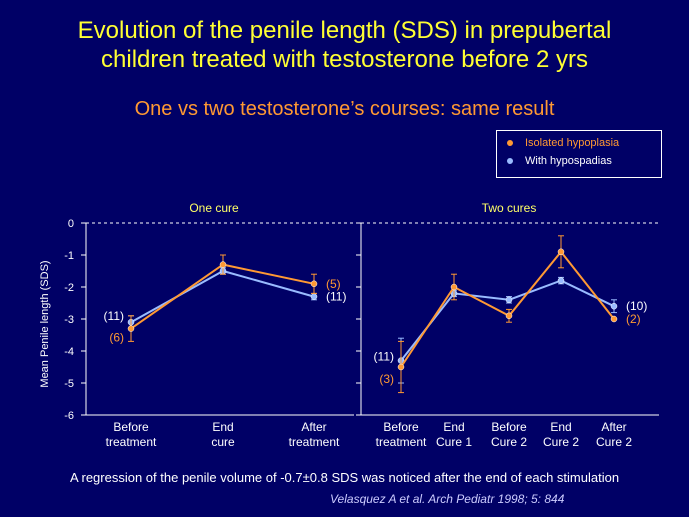 This screenshot has width=689, height=517. Describe the element at coordinates (572, 143) in the screenshot. I see `legend-label: Isolated hypoplasia` at that location.